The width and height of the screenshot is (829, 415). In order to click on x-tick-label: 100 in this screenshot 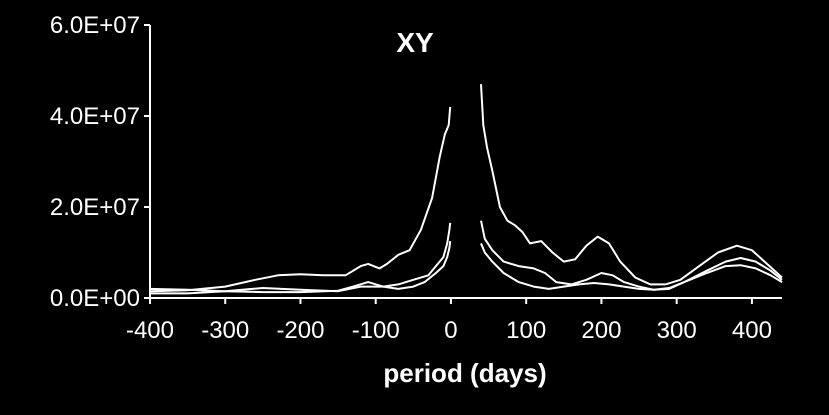, I will do `click(526, 330)`.